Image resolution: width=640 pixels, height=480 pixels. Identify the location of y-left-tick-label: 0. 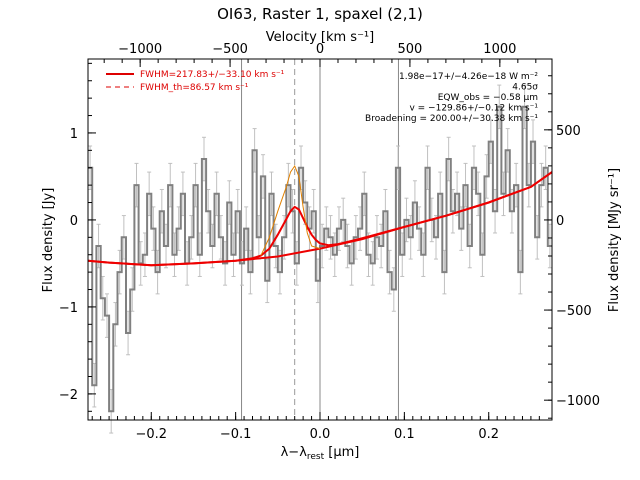
(74, 221).